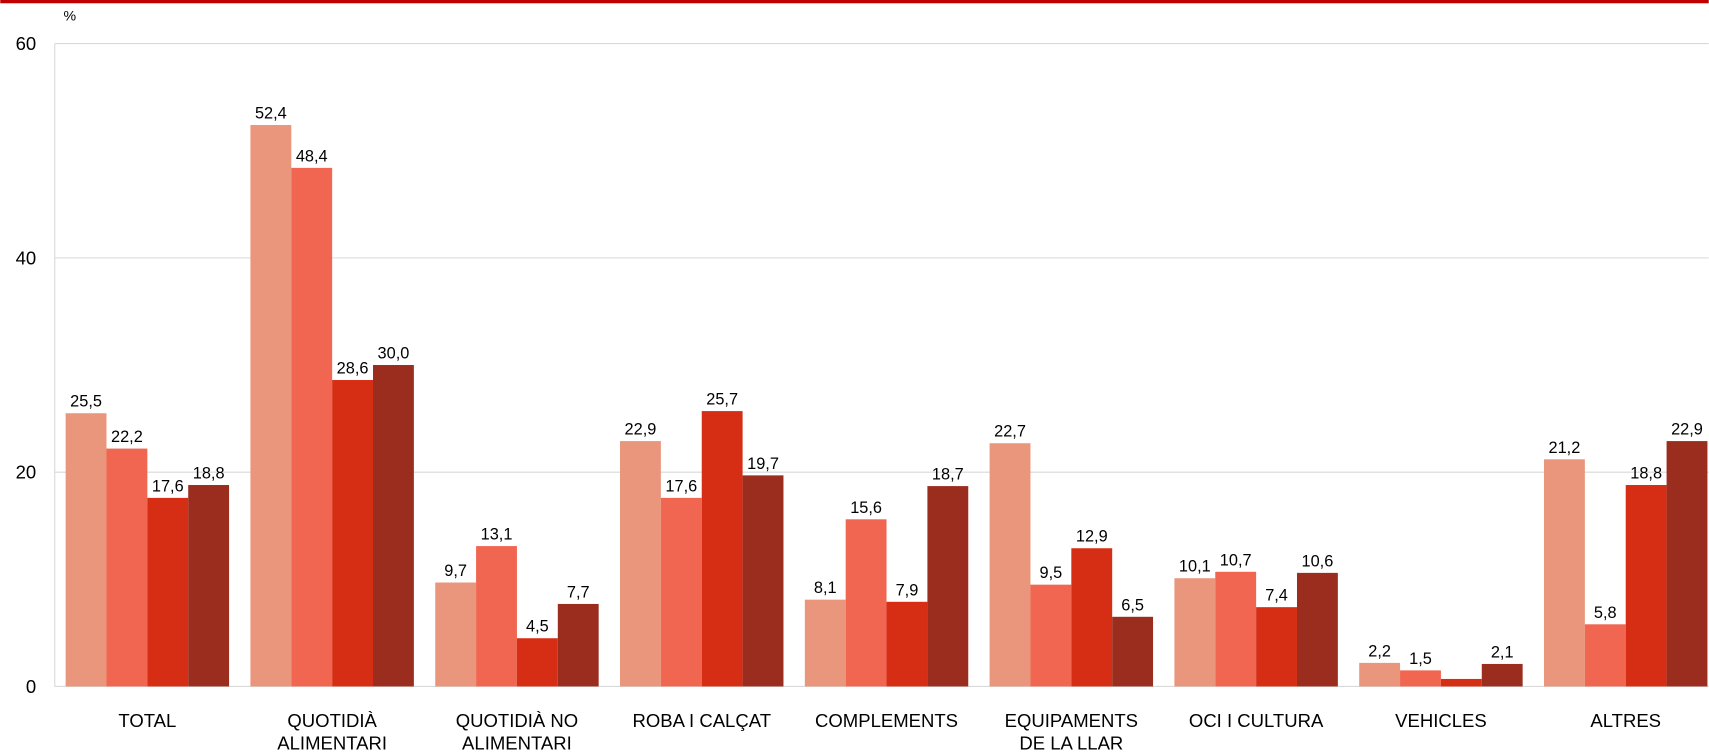 This screenshot has width=1709, height=754. I want to click on value-label: 48,4, so click(312, 156).